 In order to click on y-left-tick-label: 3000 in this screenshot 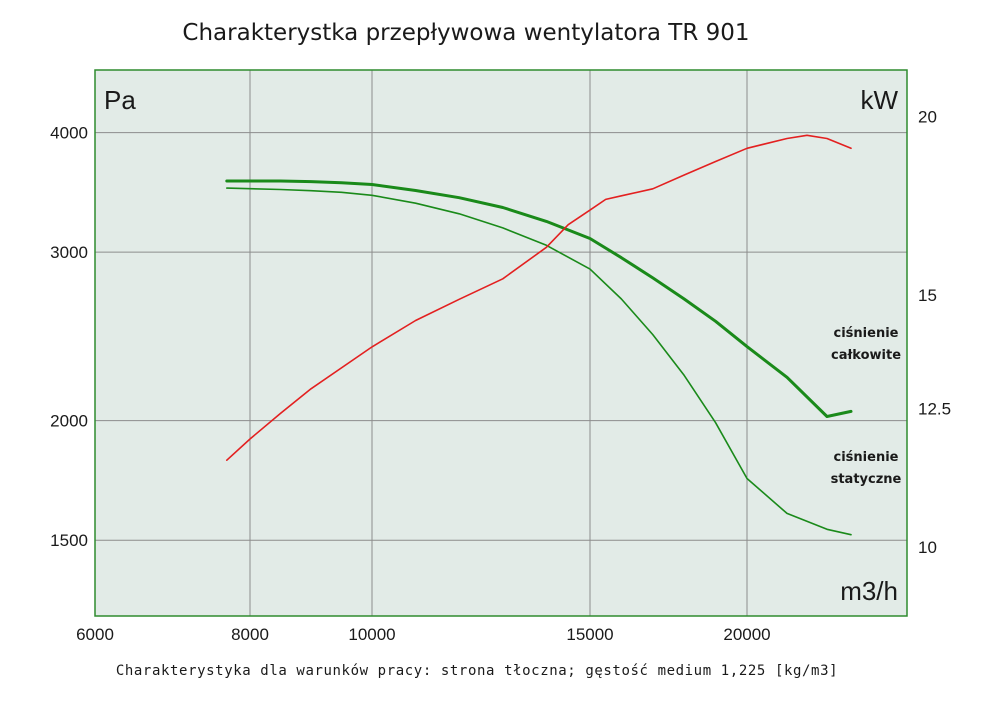, I will do `click(69, 252)`.